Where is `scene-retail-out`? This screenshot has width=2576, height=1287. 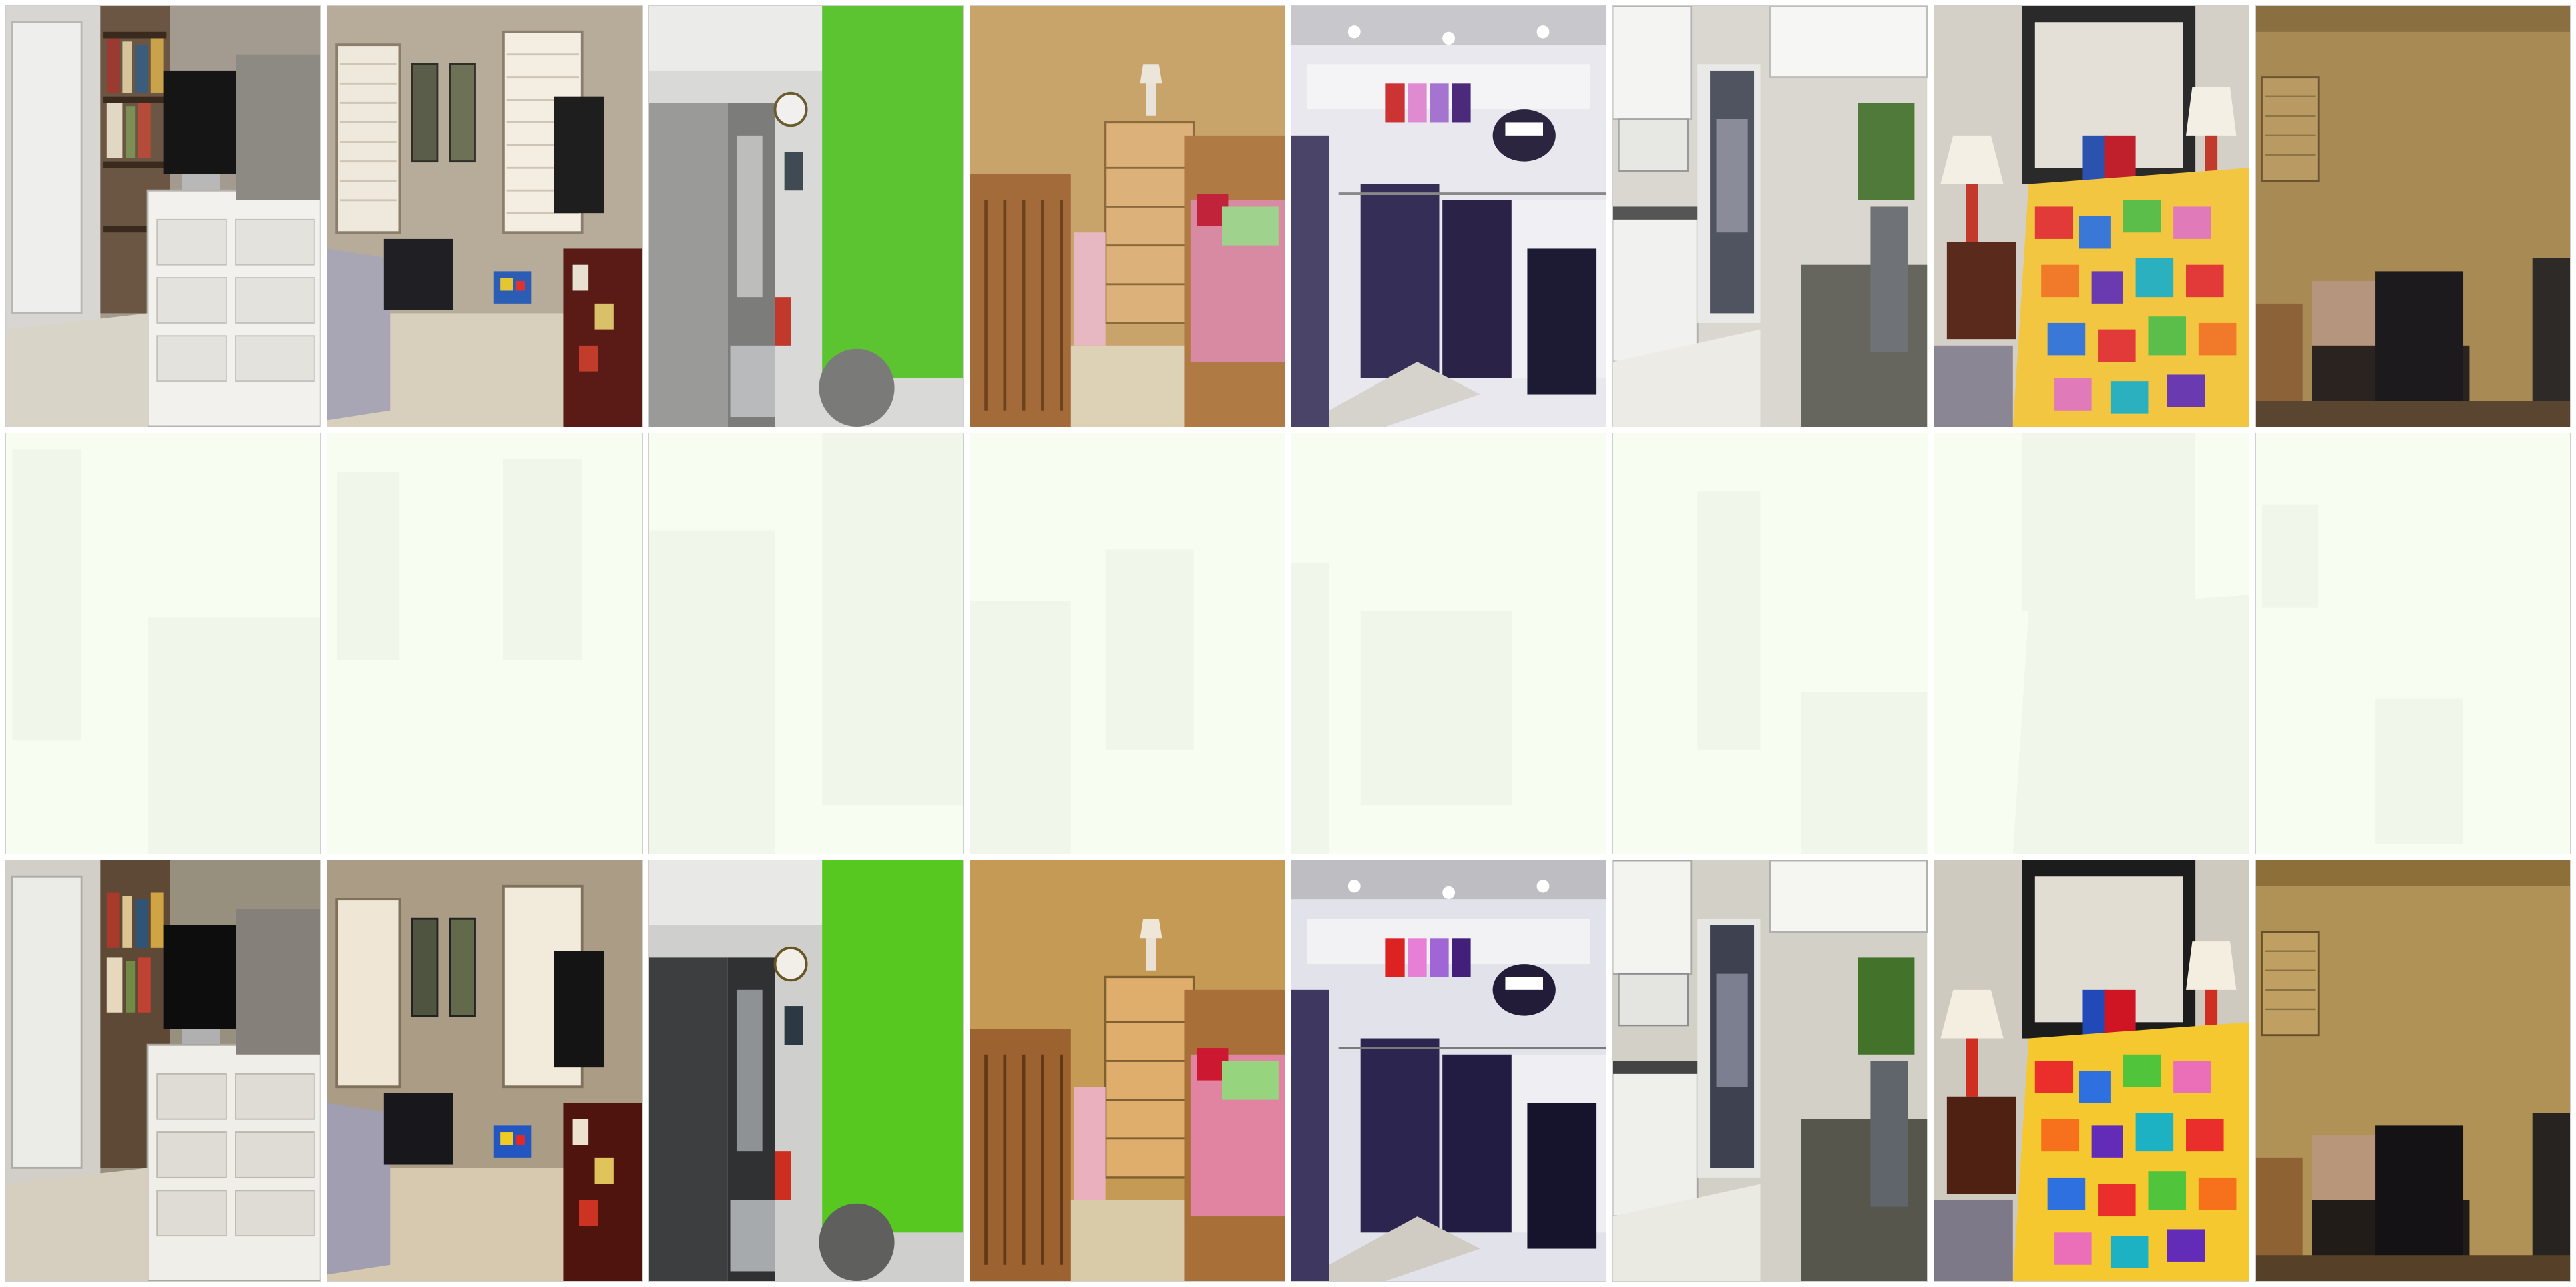 scene-retail-out is located at coordinates (1448, 1070).